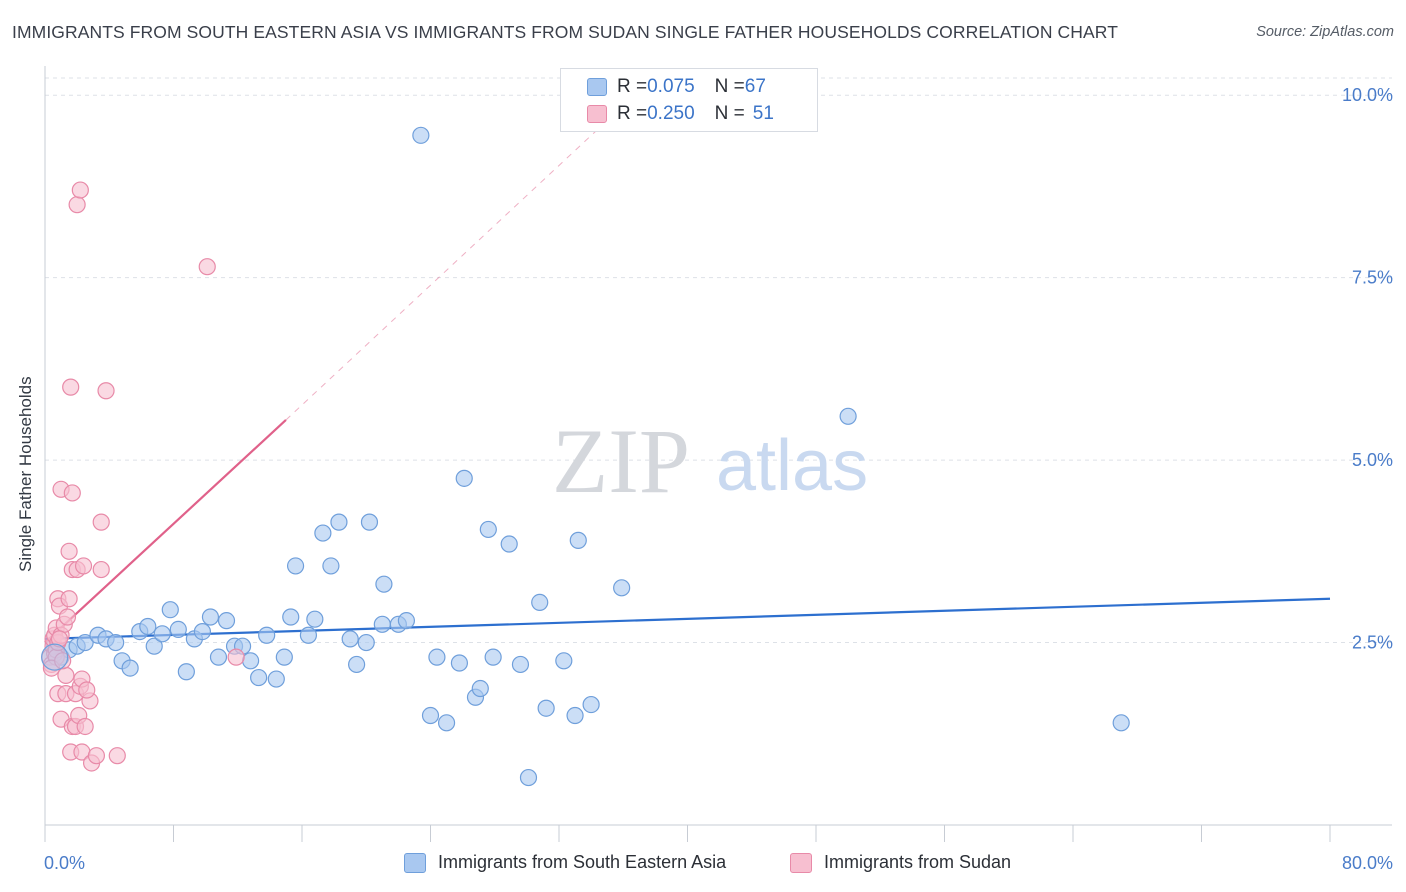 The width and height of the screenshot is (1406, 892). I want to click on legend-label-sudan: Immigrants from Sudan, so click(918, 862).